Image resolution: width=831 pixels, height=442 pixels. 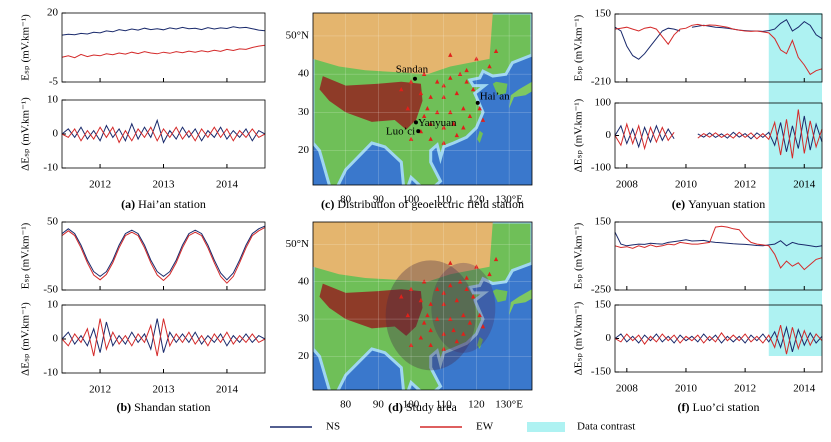 What do you see at coordinates (411, 405) in the screenshot?
I see `lon-label: 100` at bounding box center [411, 405].